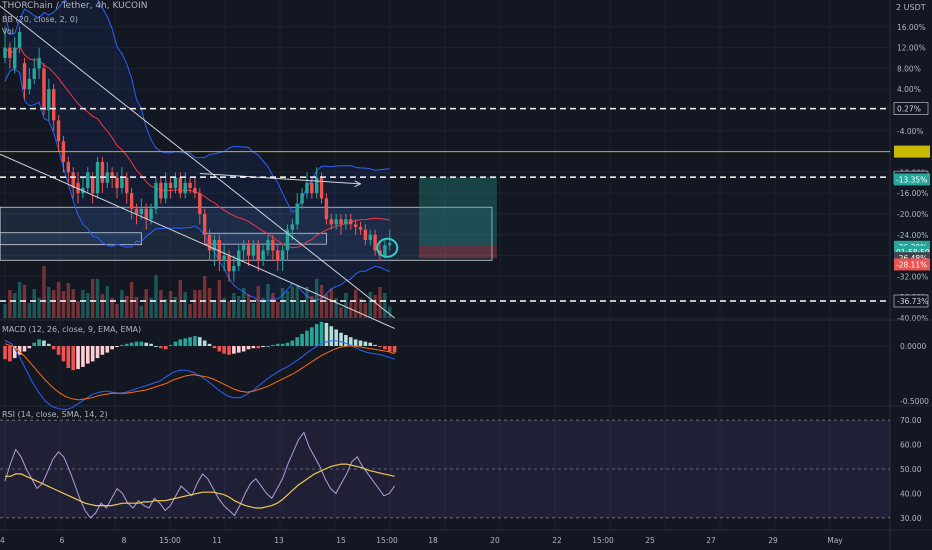 This screenshot has width=932, height=550. What do you see at coordinates (341, 540) in the screenshot?
I see `time-tick-label: 15` at bounding box center [341, 540].